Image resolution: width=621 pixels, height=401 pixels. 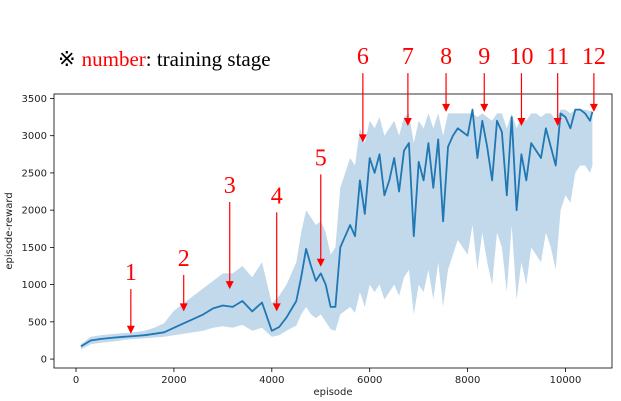 What do you see at coordinates (34, 173) in the screenshot?
I see `y-tick-label: 2500` at bounding box center [34, 173].